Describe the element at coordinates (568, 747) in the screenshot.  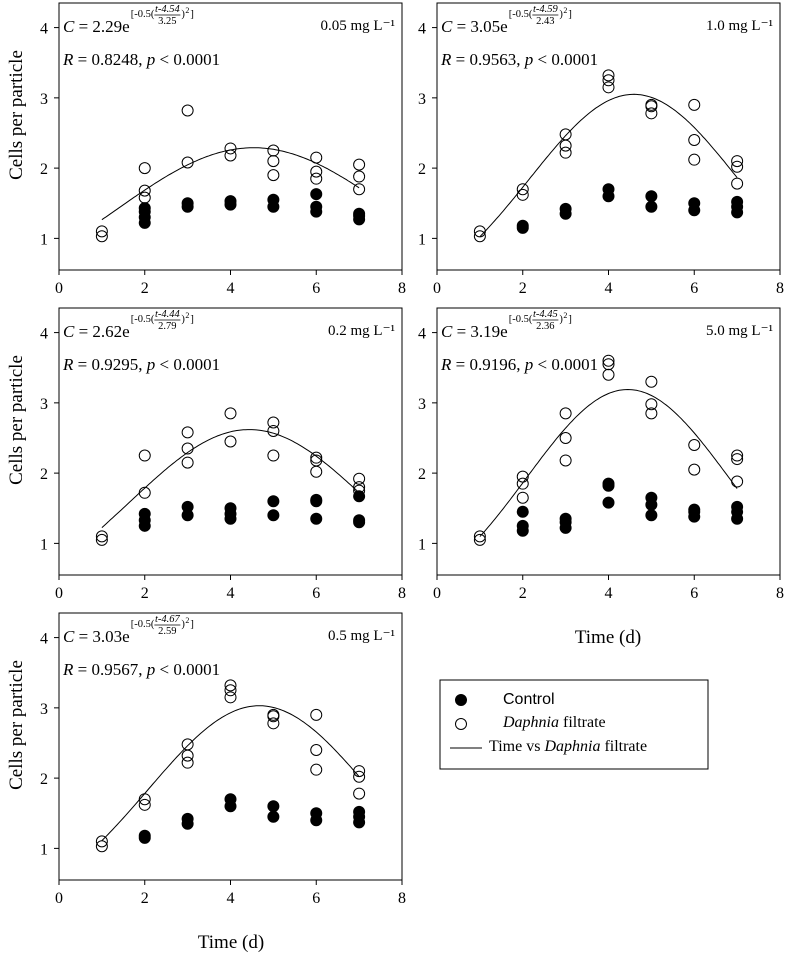
I see `legend-fit-label: Time vs Daphnia filtrate` at that location.